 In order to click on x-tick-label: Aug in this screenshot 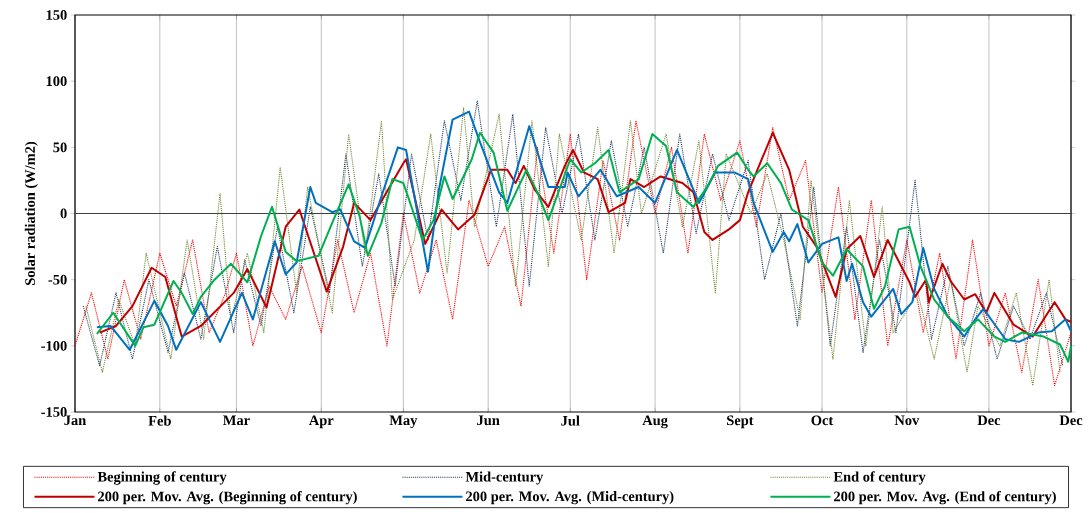, I will do `click(655, 422)`.